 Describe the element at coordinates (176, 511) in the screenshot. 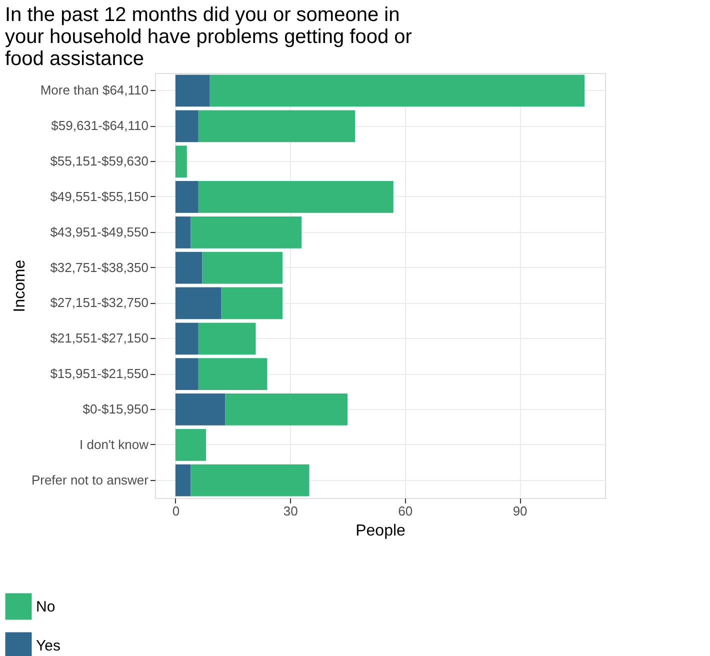

I see `x-tick-label: 0` at that location.